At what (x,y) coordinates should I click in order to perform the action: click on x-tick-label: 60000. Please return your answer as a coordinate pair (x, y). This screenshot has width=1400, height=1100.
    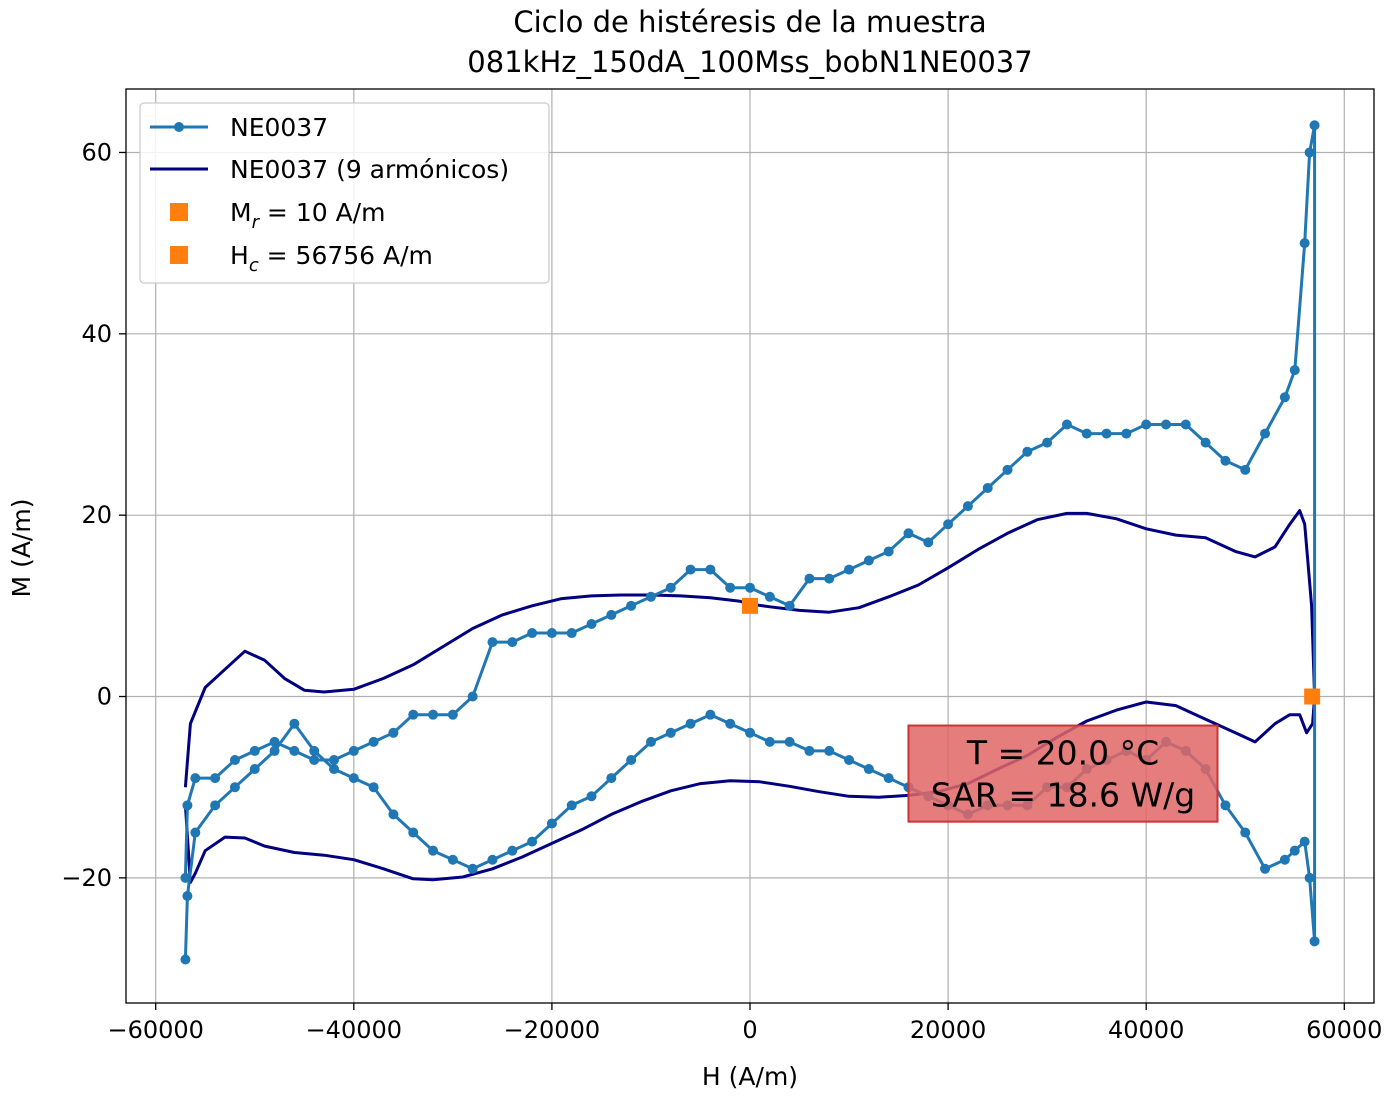
    Looking at the image, I should click on (1344, 1030).